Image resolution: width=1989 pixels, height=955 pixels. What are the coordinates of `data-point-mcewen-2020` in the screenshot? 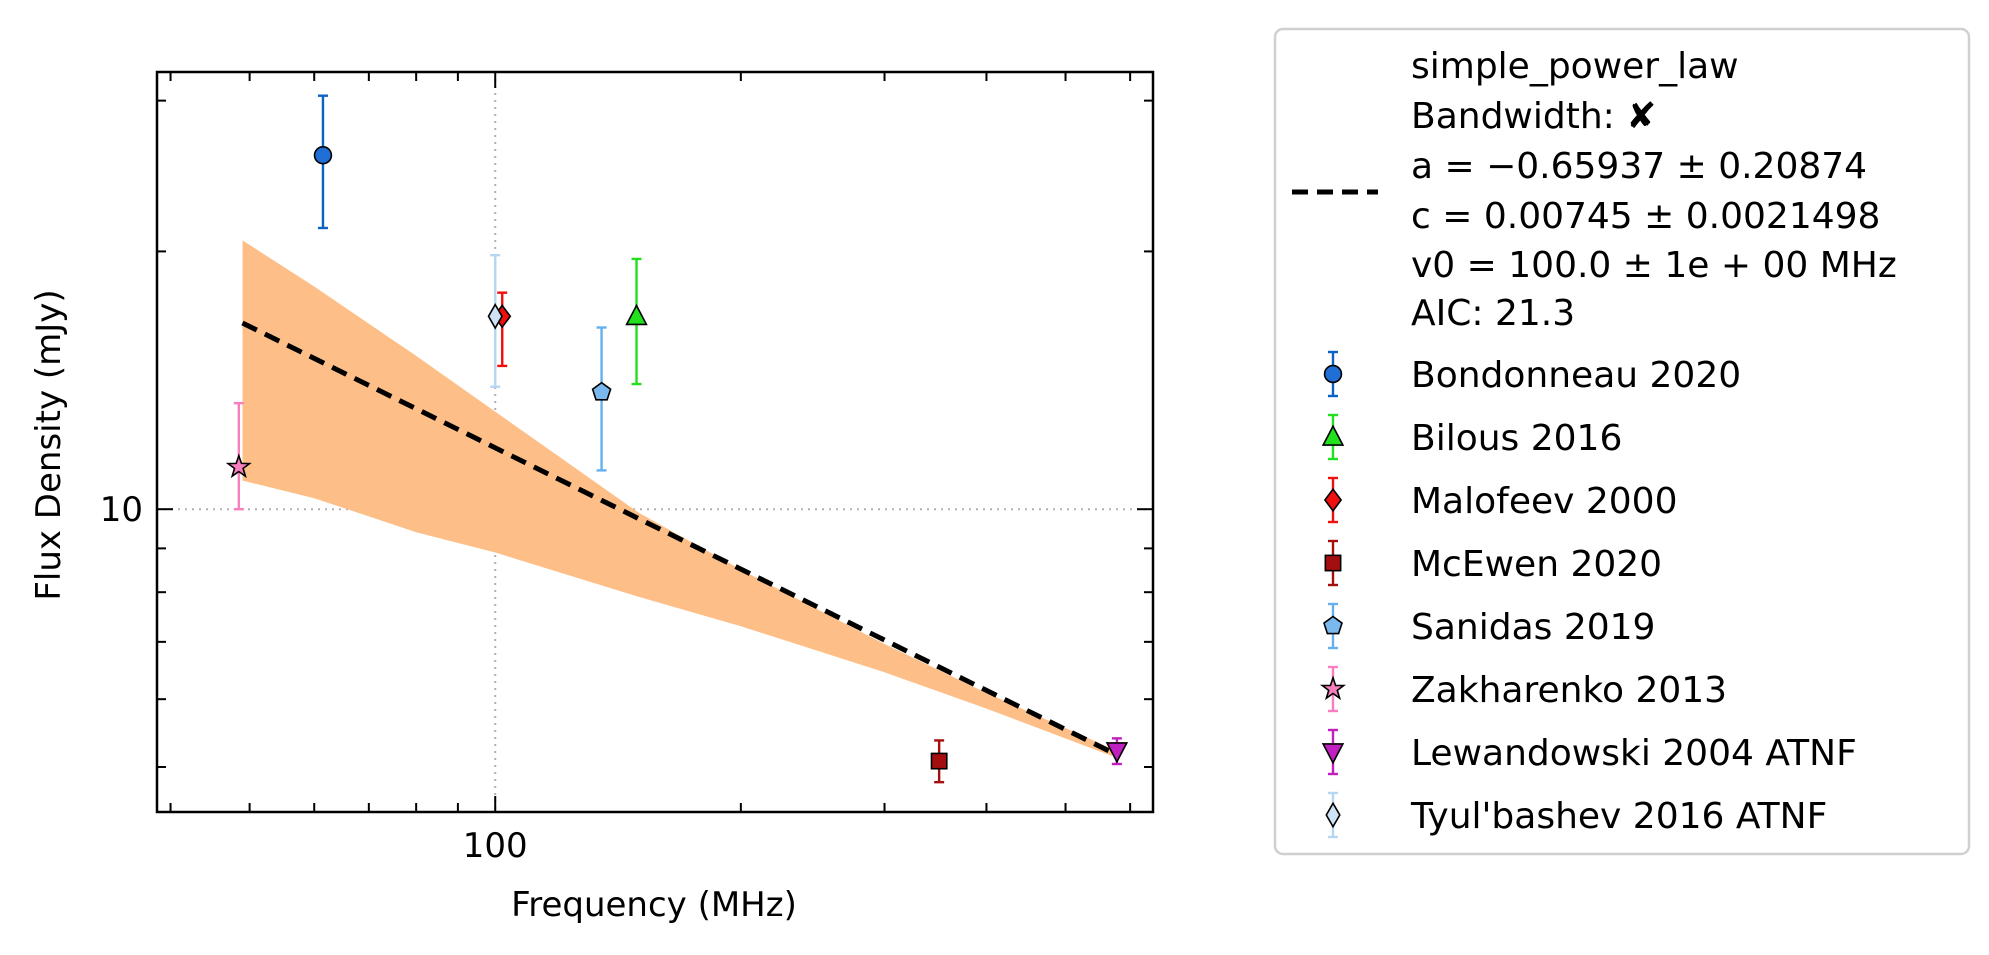 It's located at (939, 761).